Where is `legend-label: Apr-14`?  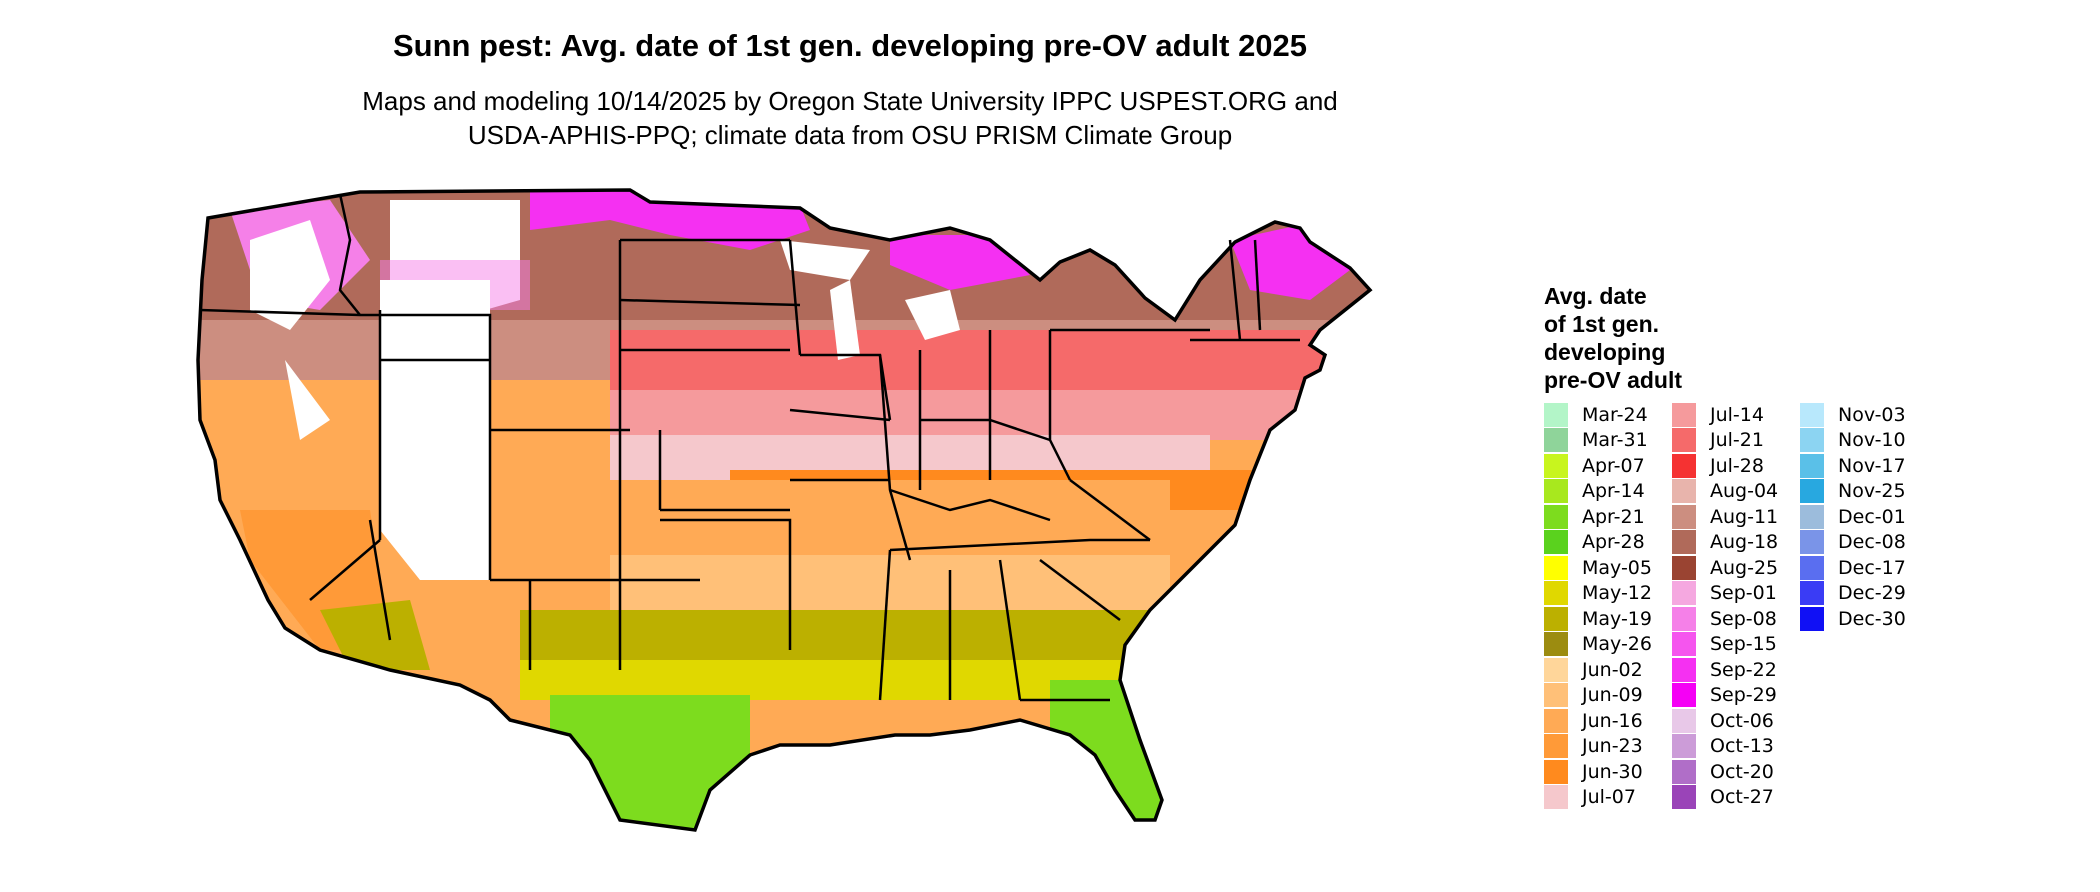 legend-label: Apr-14 is located at coordinates (1613, 491).